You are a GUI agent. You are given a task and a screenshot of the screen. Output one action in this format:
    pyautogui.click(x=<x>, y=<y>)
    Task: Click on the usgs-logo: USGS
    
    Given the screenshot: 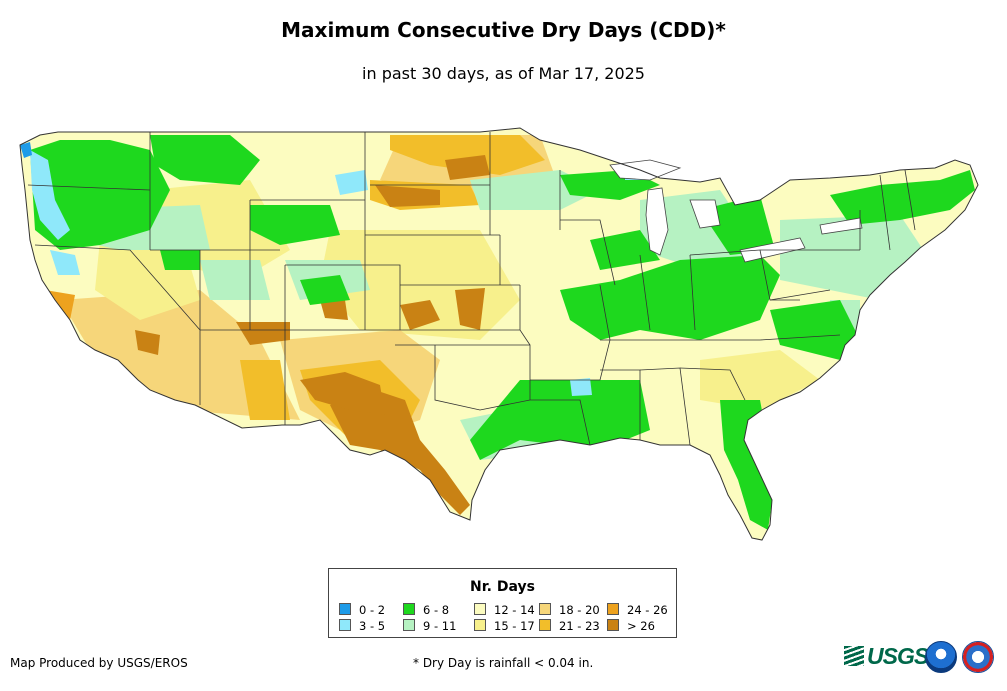 What is the action you would take?
    pyautogui.click(x=886, y=656)
    